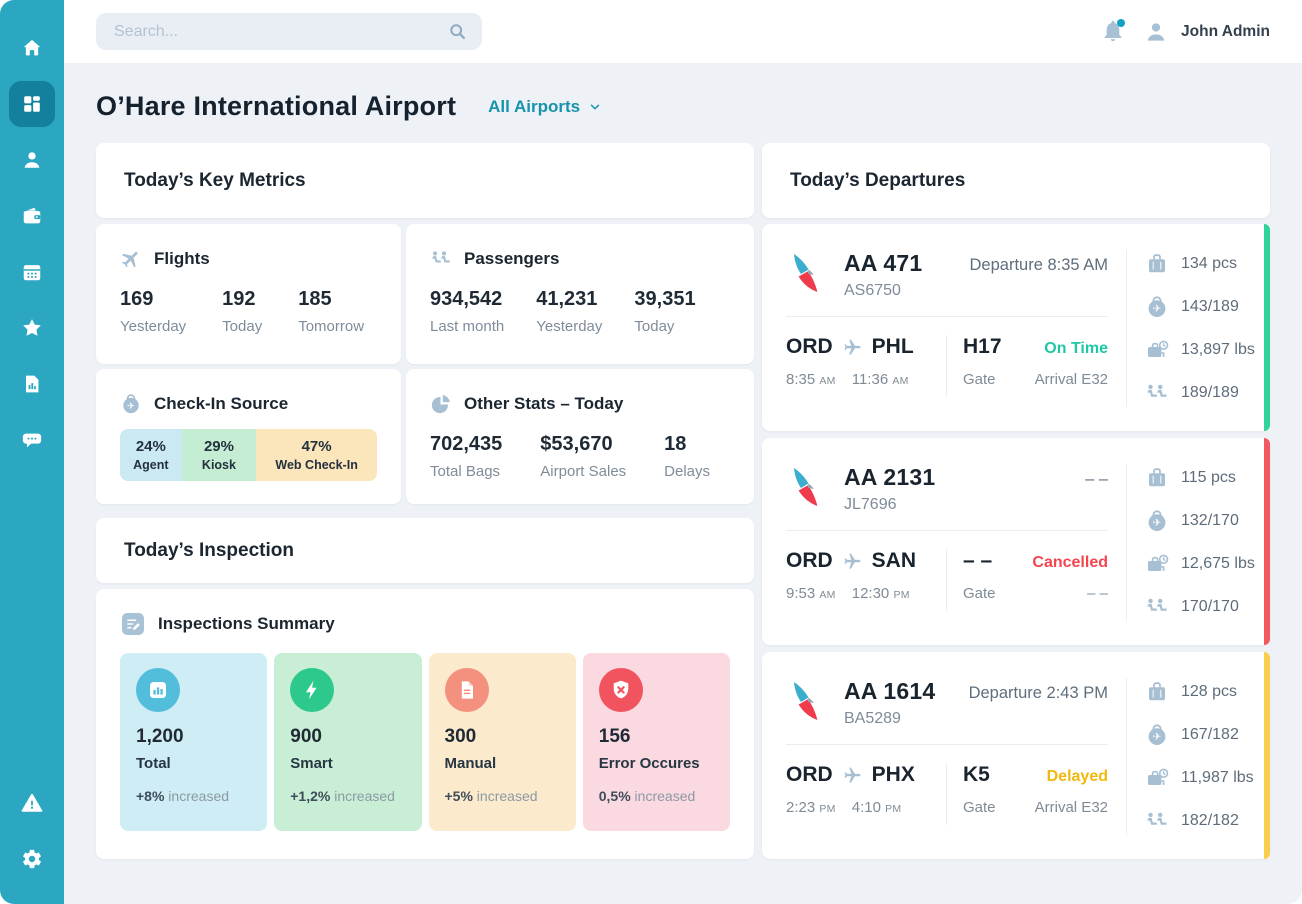 The height and width of the screenshot is (904, 1302). I want to click on calendar-icon, so click(32, 272).